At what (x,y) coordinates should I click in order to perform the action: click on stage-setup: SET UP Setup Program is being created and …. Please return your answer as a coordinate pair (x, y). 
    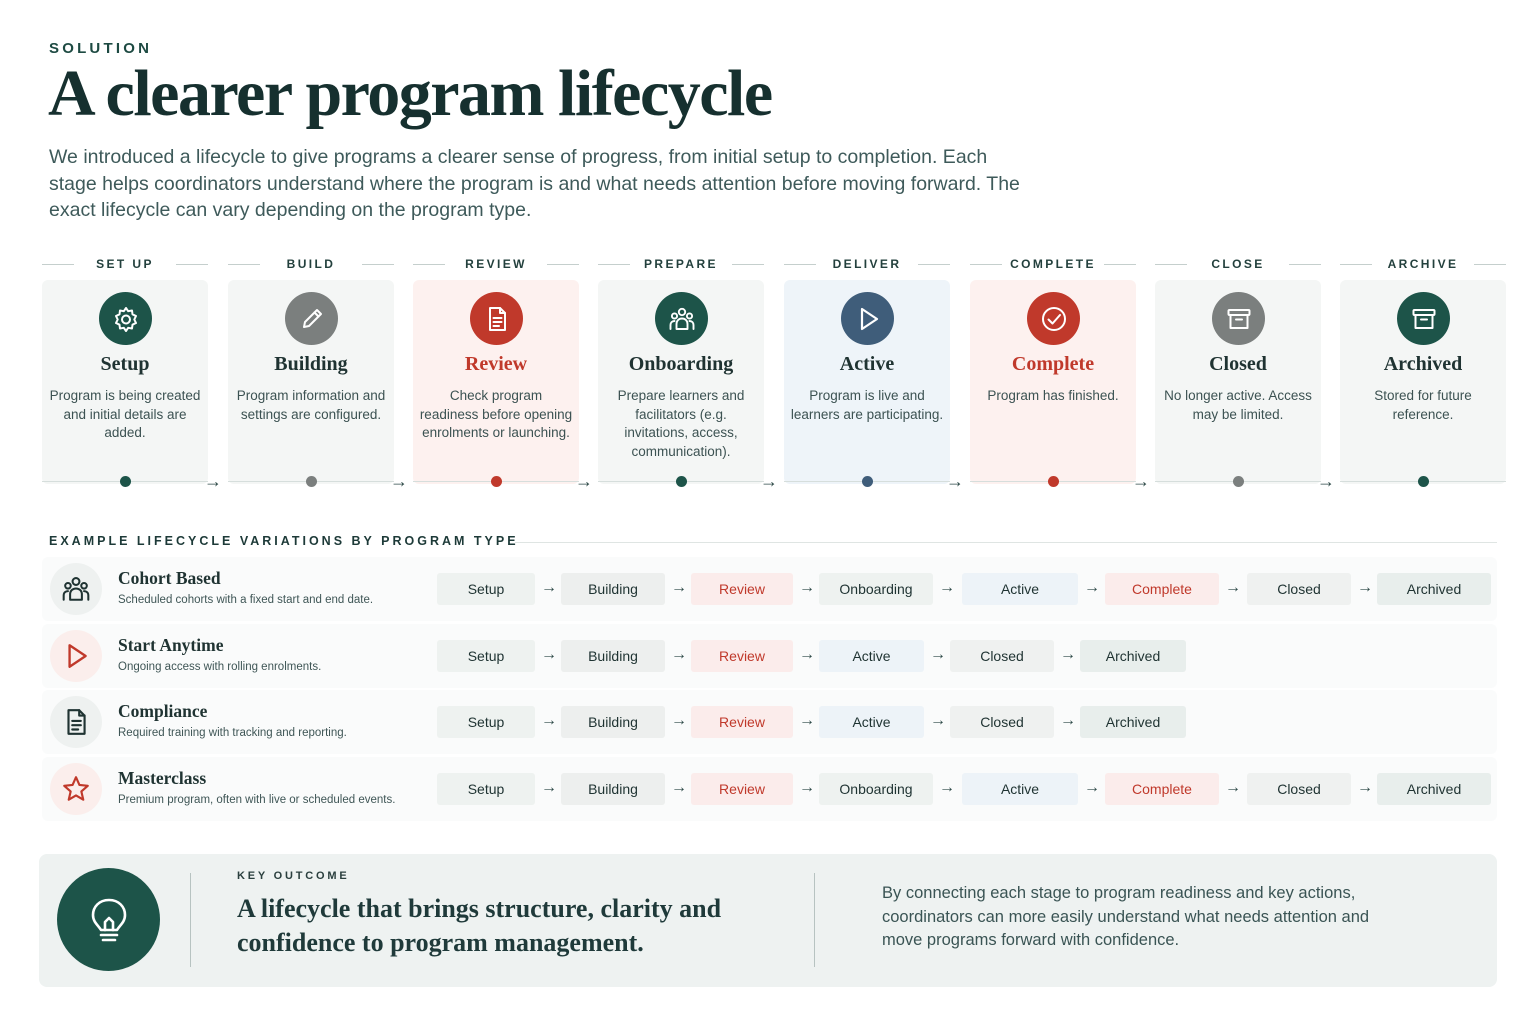
    Looking at the image, I should click on (125, 372).